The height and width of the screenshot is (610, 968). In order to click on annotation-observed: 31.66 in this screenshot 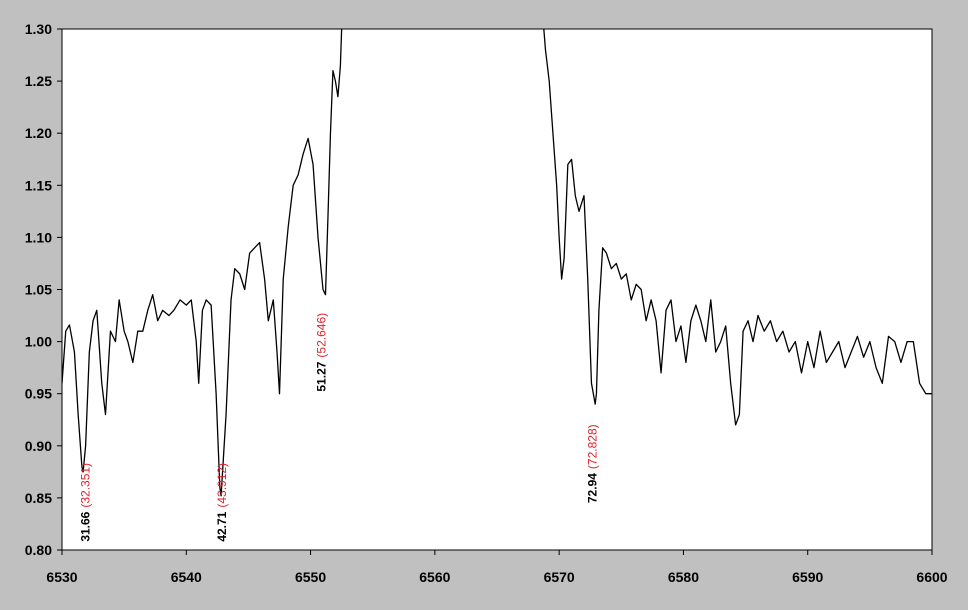, I will do `click(85, 526)`.